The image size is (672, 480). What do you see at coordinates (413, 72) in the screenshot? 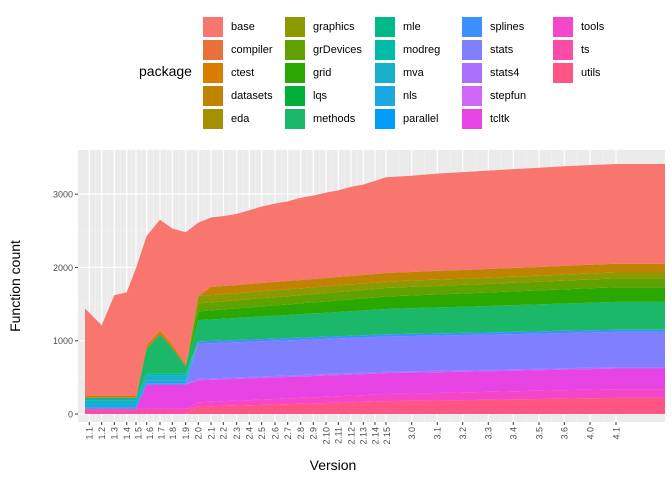
I see `legend-label: mva` at bounding box center [413, 72].